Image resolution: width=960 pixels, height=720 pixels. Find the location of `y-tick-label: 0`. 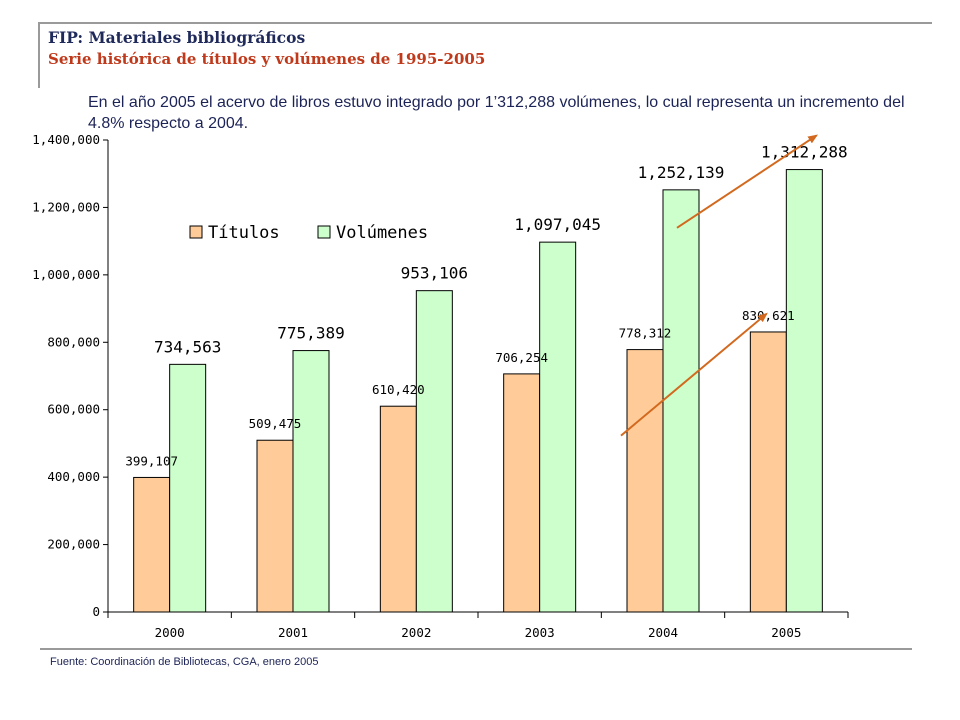

y-tick-label: 0 is located at coordinates (96, 611).